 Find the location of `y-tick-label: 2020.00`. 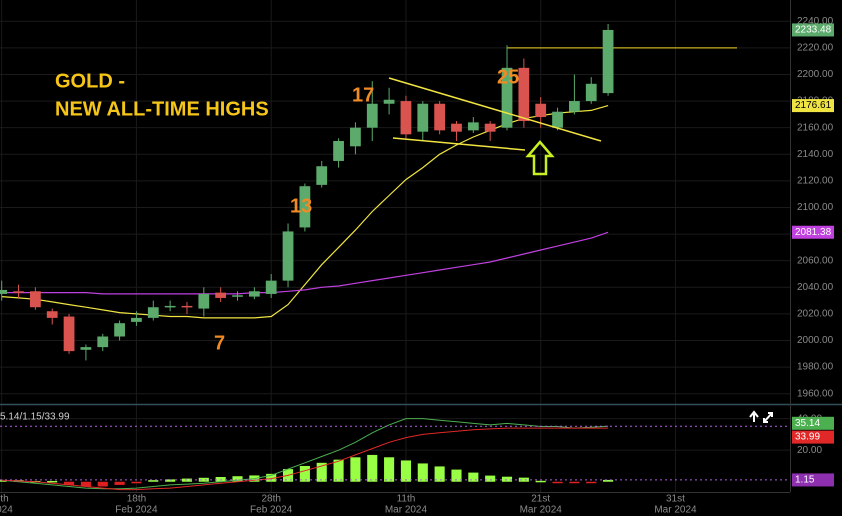

y-tick-label: 2020.00 is located at coordinates (815, 314).